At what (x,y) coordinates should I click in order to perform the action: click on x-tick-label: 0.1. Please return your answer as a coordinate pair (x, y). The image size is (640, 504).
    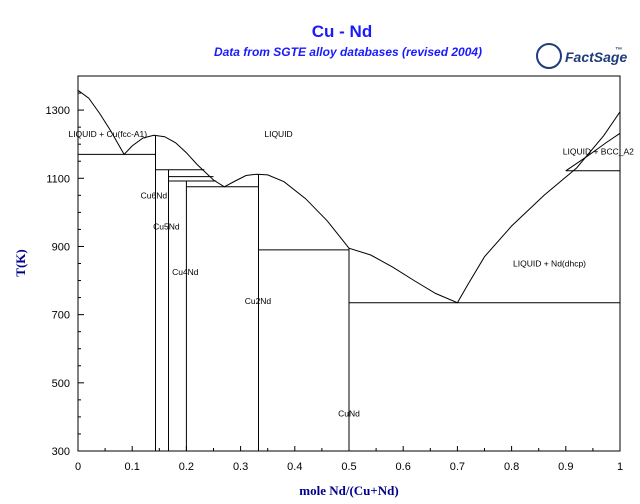
    Looking at the image, I should click on (132, 467).